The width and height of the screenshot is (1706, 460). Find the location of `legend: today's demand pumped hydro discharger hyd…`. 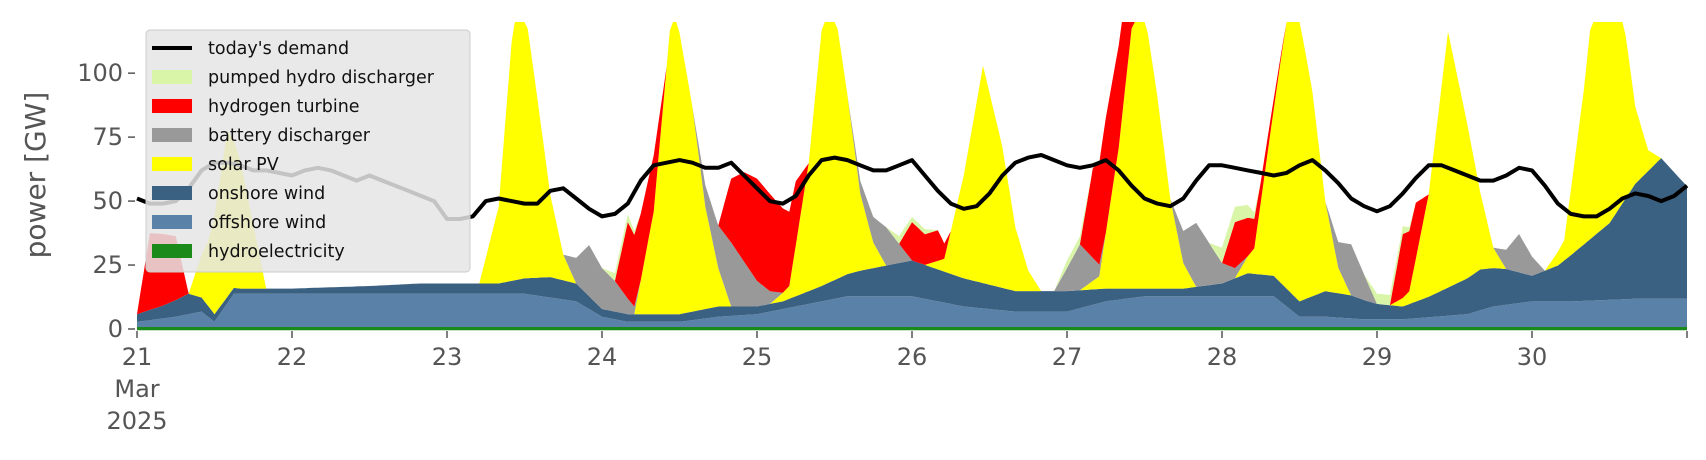

legend: today's demand pumped hydro discharger hyd… is located at coordinates (308, 151).